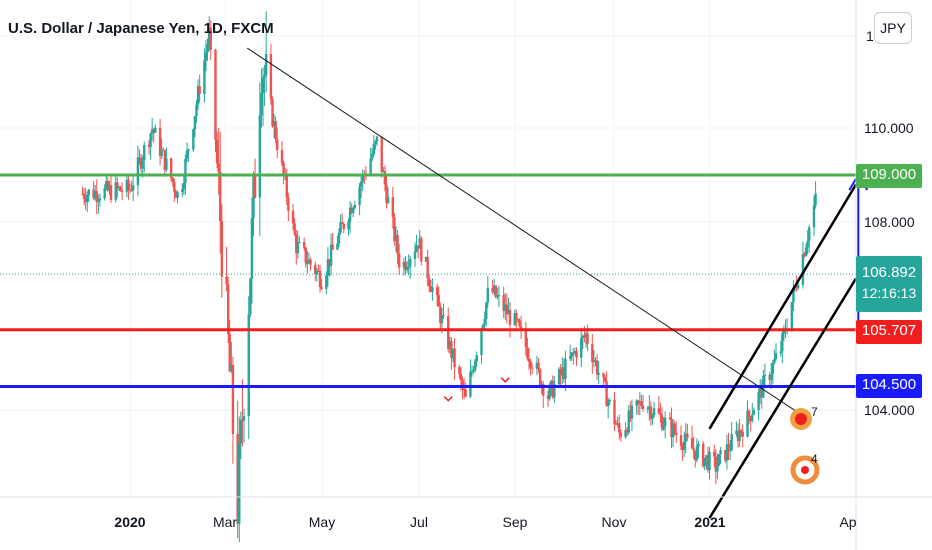  I want to click on x-tick-mar: Mar, so click(225, 522).